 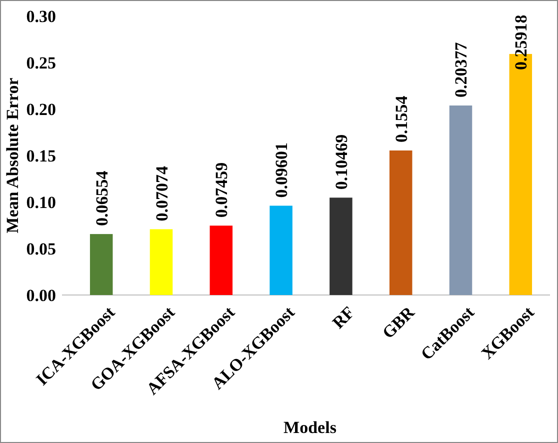 I want to click on x-tick-label: RF, so click(x=343, y=317).